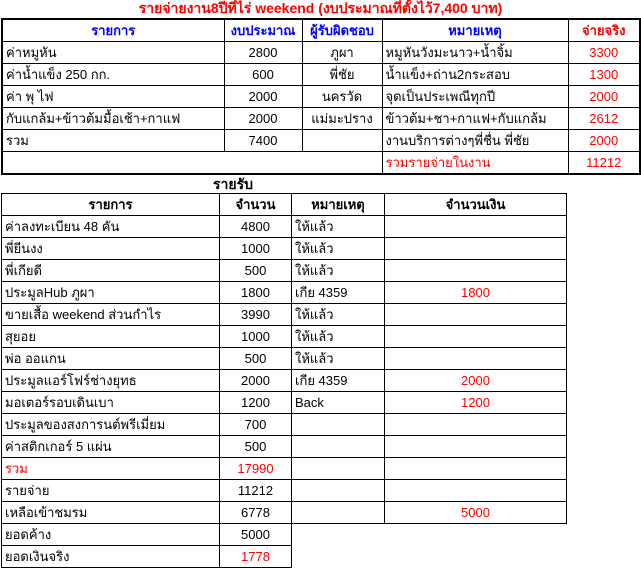  I want to click on cell-item: เหลือเข้าชมรม, so click(110, 512).